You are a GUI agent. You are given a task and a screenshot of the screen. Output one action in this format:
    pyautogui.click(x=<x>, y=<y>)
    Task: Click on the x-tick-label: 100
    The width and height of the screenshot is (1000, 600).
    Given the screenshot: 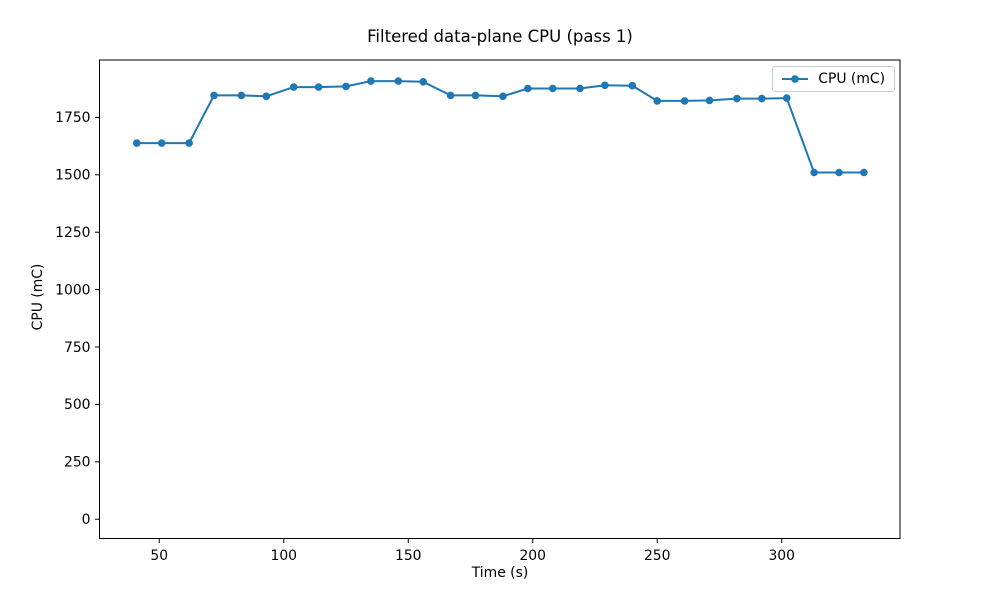 What is the action you would take?
    pyautogui.click(x=283, y=556)
    